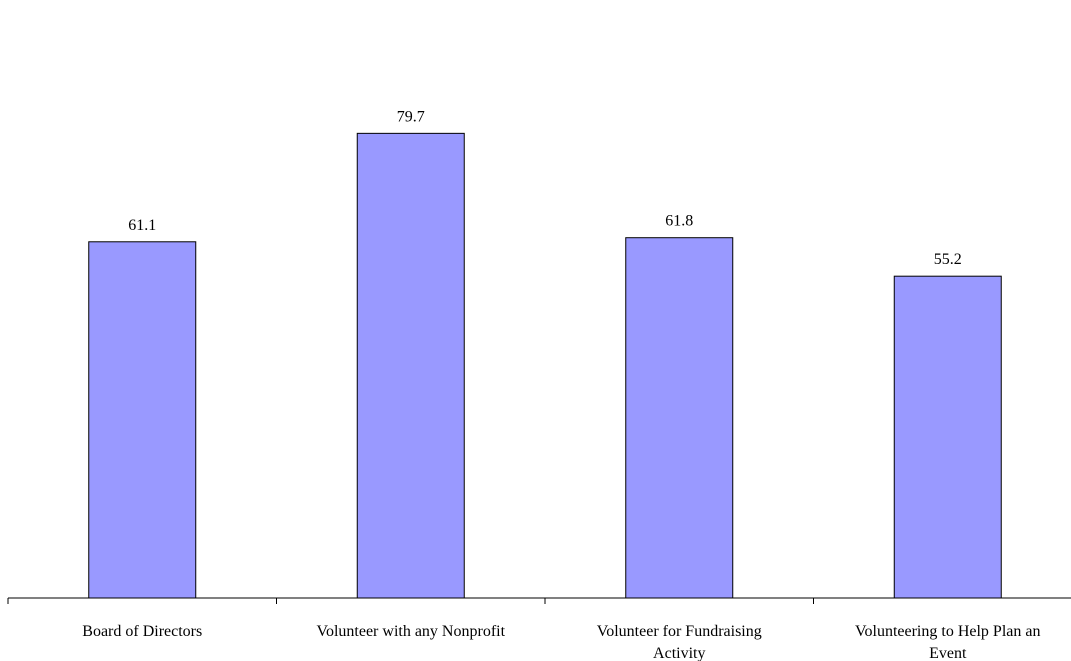 The image size is (1071, 661). What do you see at coordinates (679, 653) in the screenshot?
I see `category-tick-label: Activity` at bounding box center [679, 653].